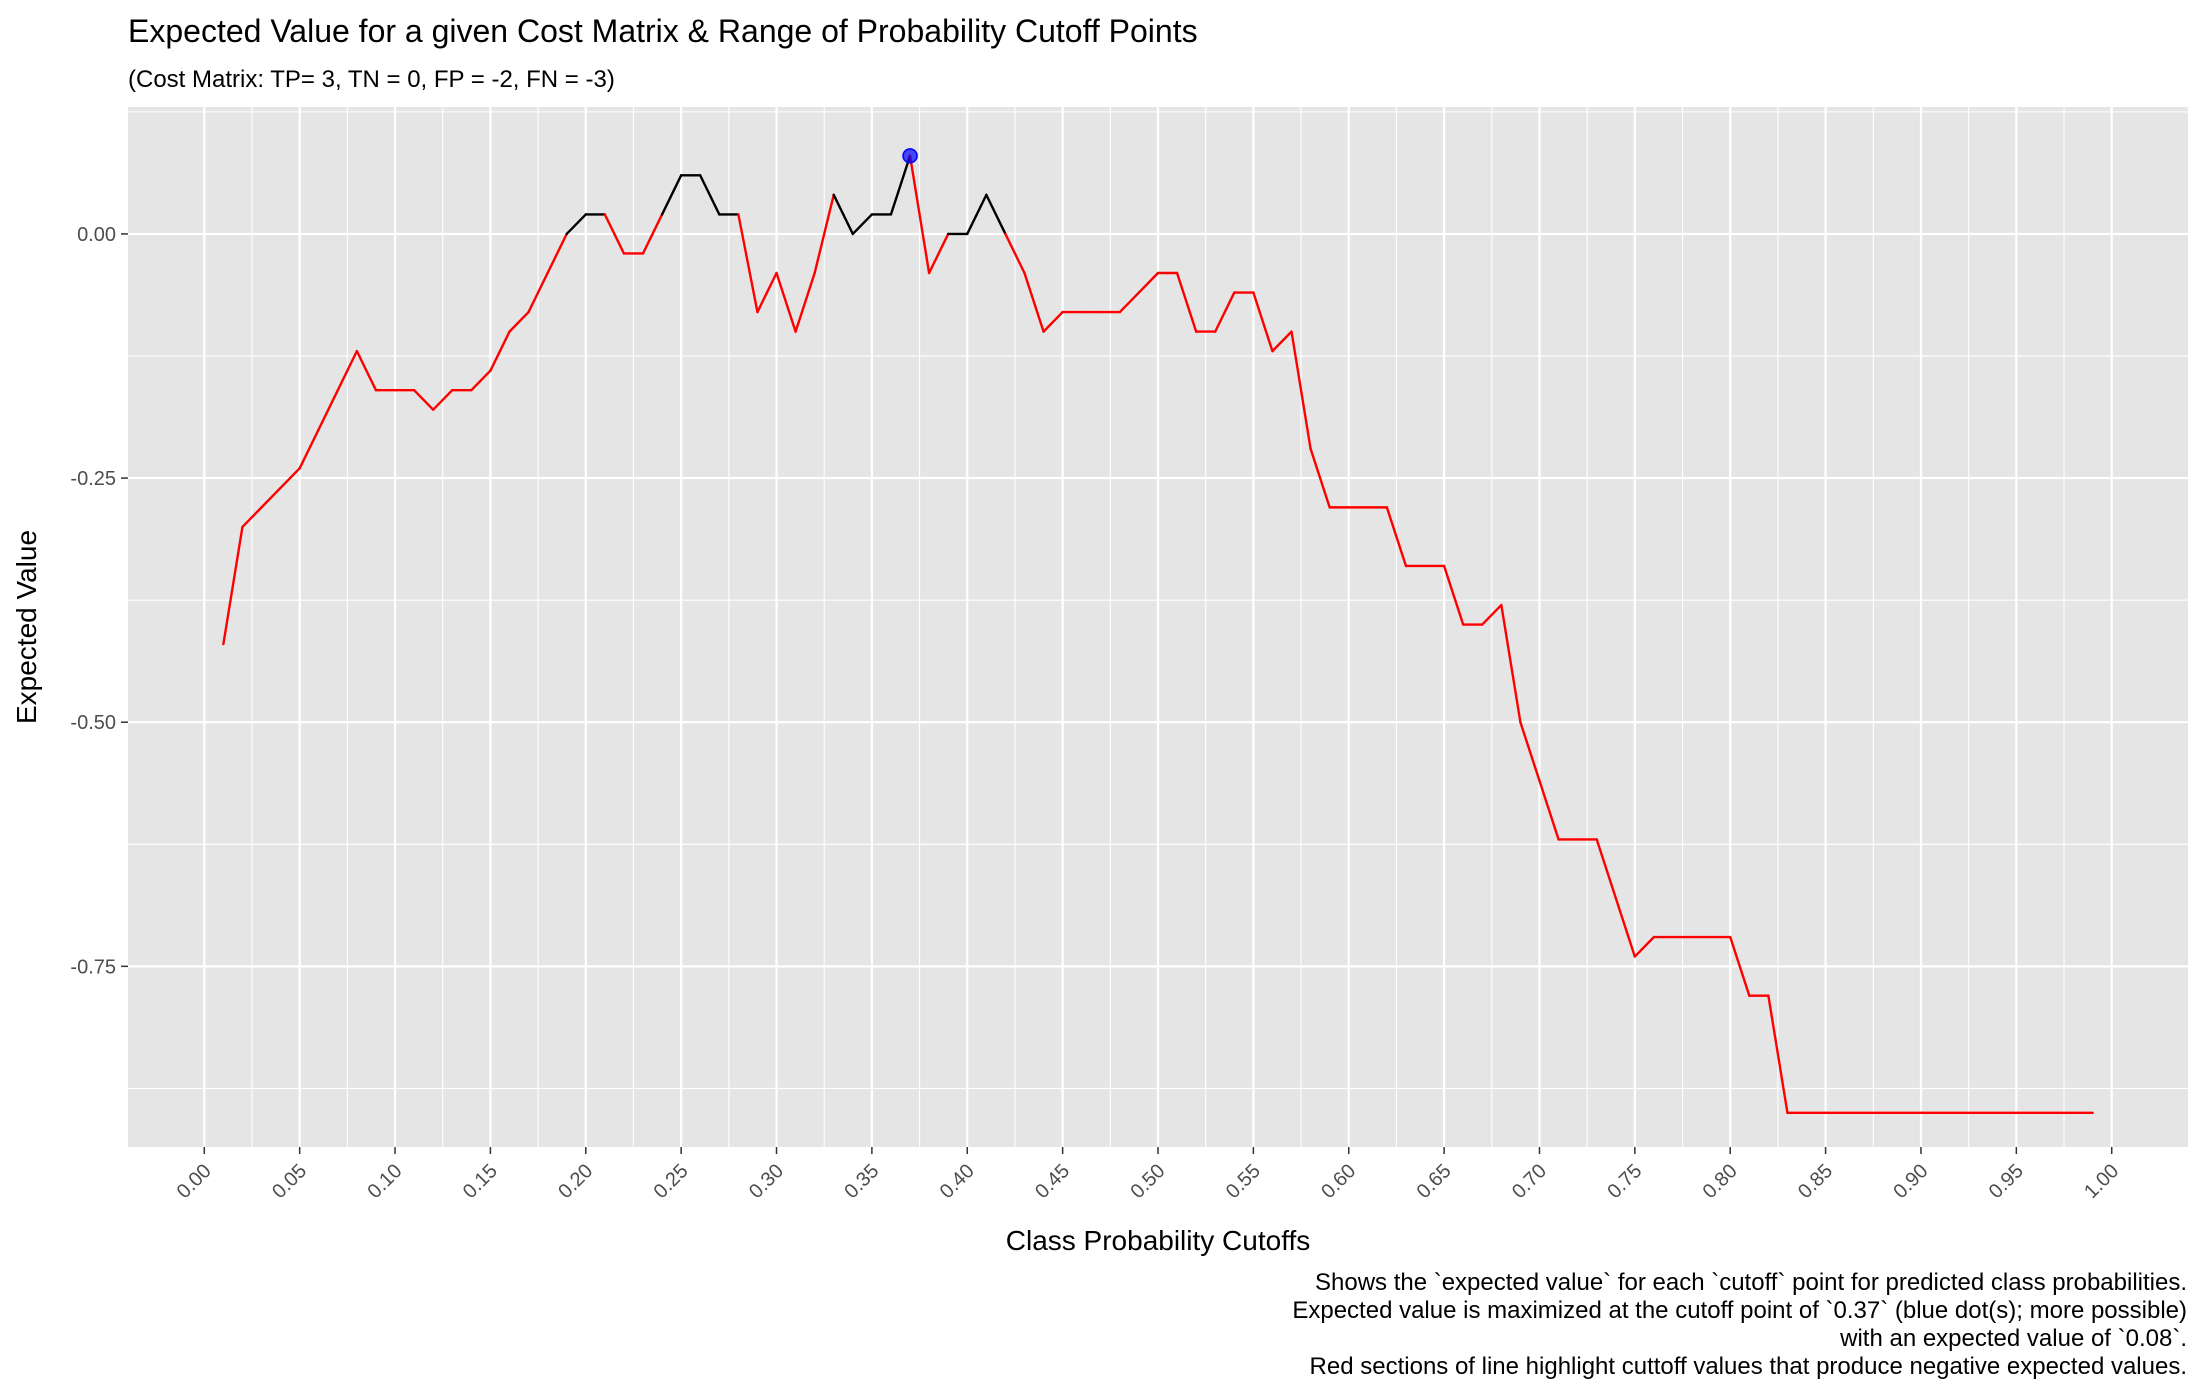 The image size is (2200, 1400). What do you see at coordinates (1338, 1181) in the screenshot?
I see `x-tick-label: 0.60` at bounding box center [1338, 1181].